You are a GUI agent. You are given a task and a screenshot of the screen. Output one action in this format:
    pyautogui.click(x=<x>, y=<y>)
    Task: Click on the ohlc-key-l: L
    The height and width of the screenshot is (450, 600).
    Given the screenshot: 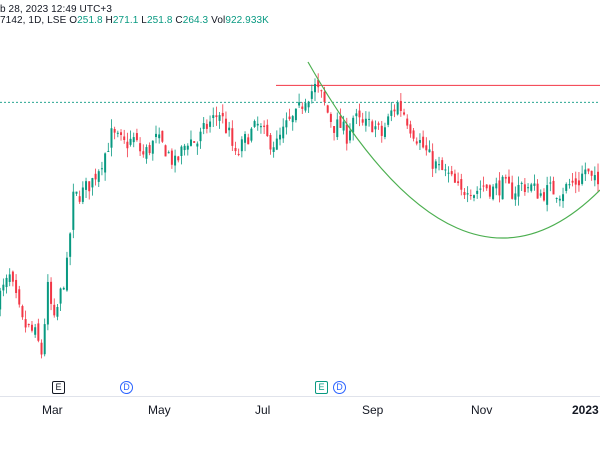 What is the action you would take?
    pyautogui.click(x=142, y=20)
    